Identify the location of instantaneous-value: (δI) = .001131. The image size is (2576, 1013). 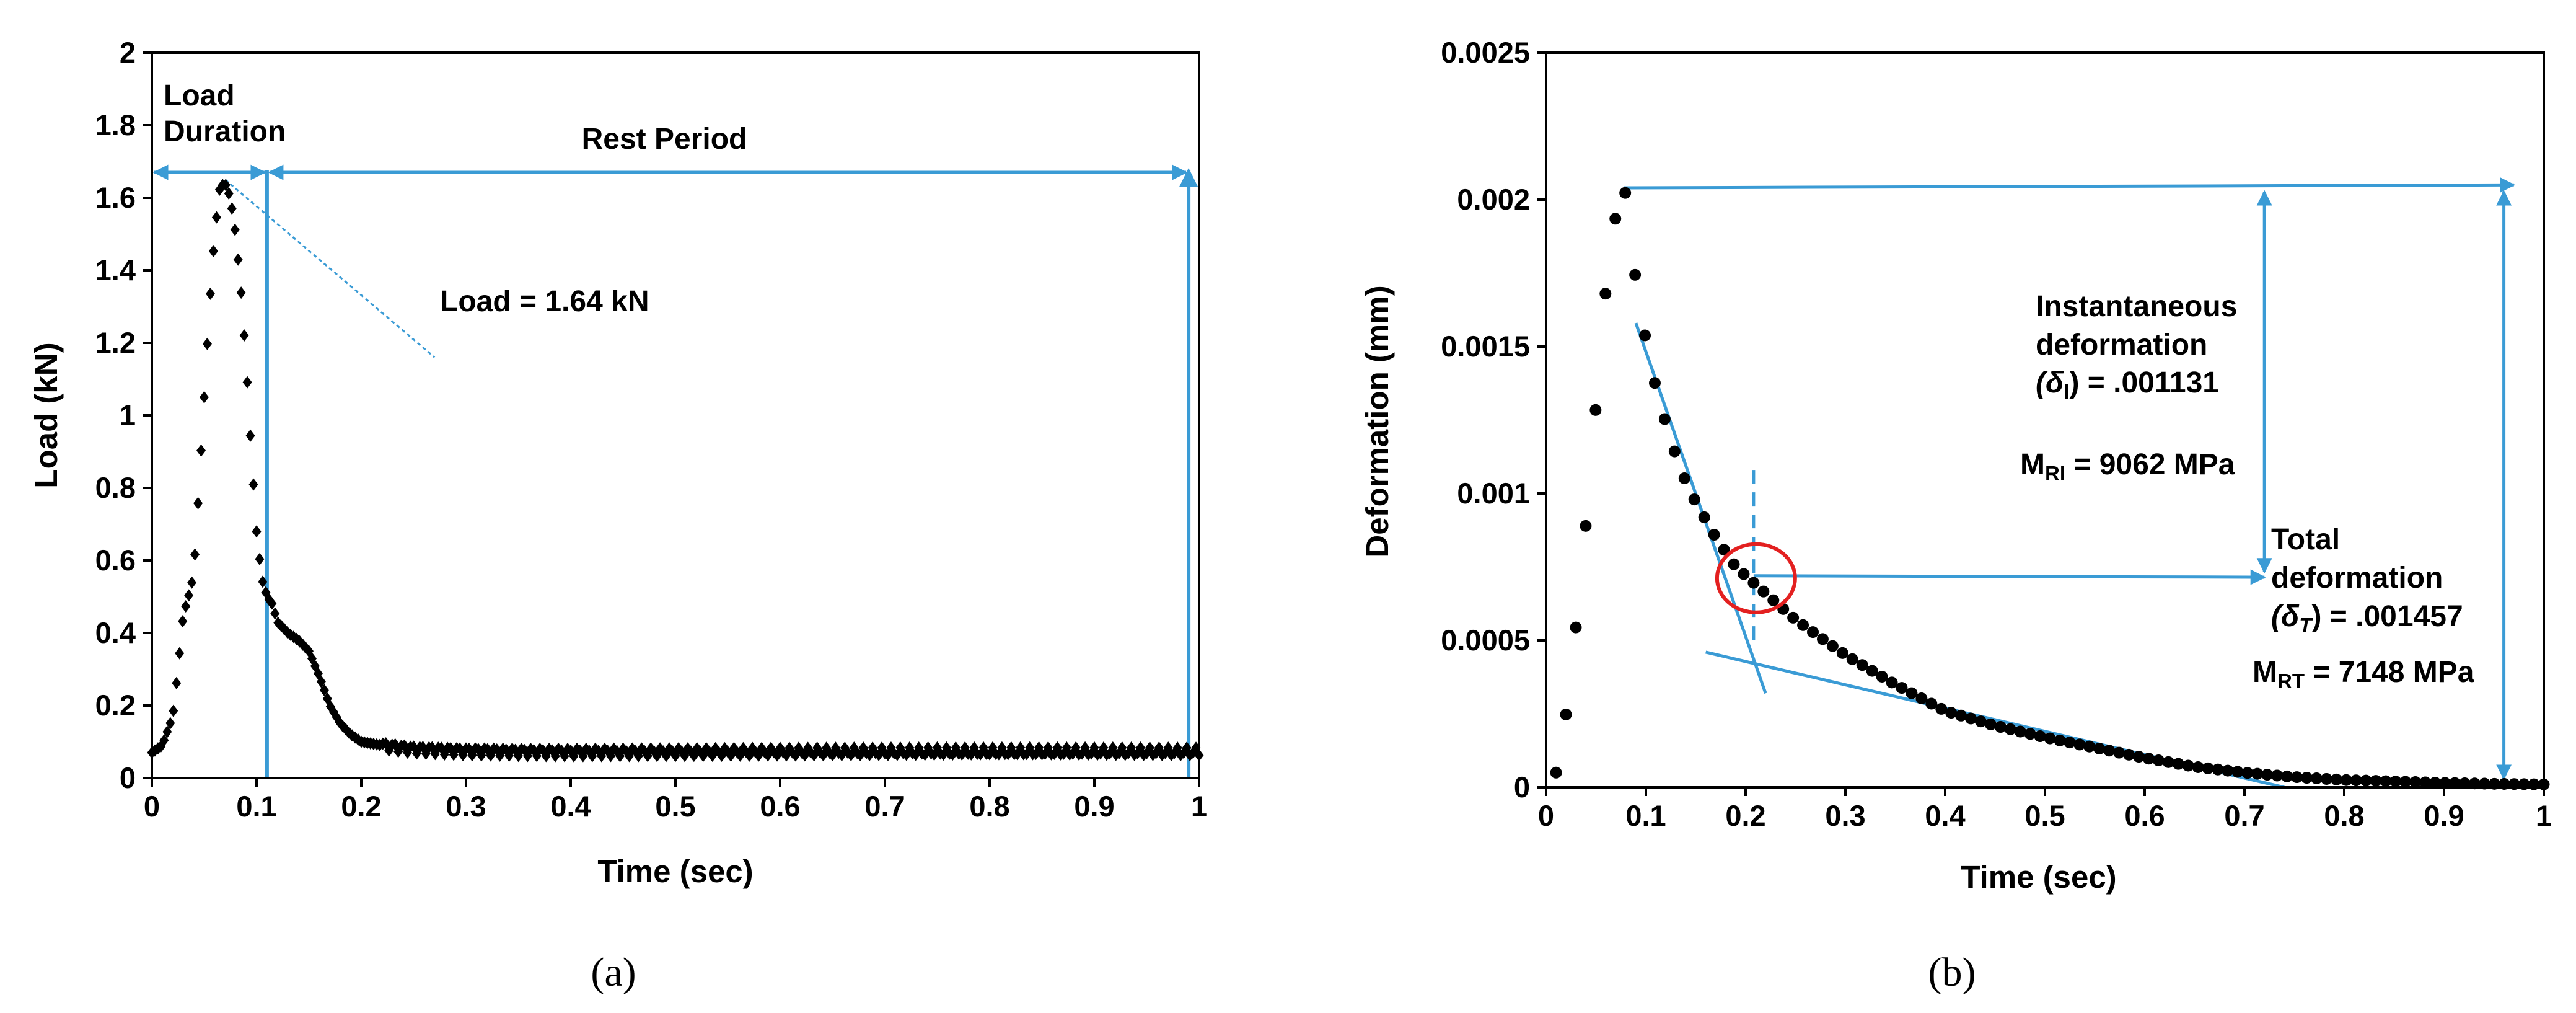
(2127, 384).